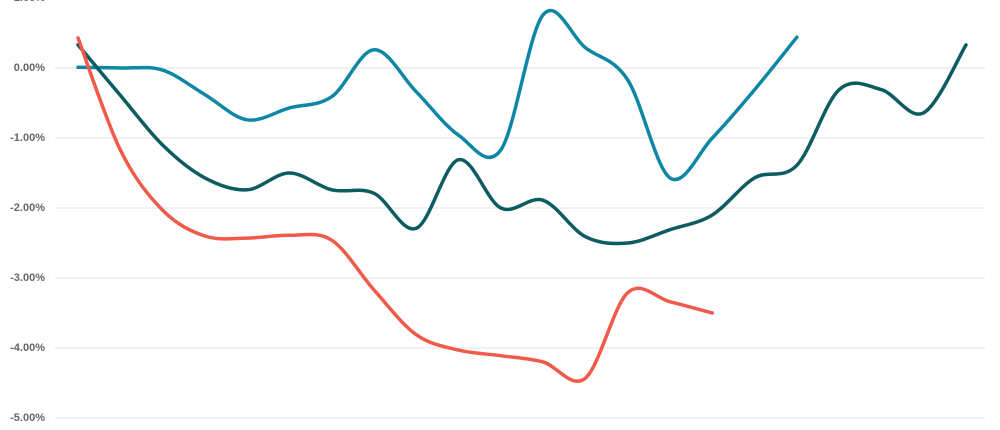 The height and width of the screenshot is (430, 1000). Describe the element at coordinates (27, 278) in the screenshot. I see `y-tick-label: -3.00%` at that location.